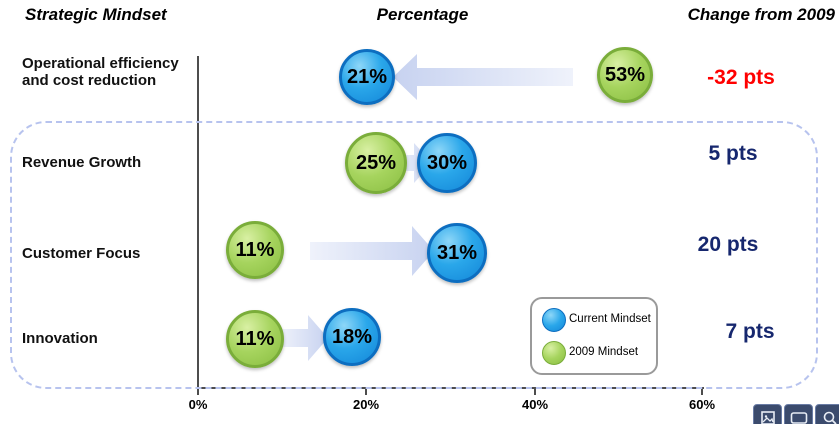 The width and height of the screenshot is (839, 424). I want to click on change-value-revenue: 5 pts, so click(733, 153).